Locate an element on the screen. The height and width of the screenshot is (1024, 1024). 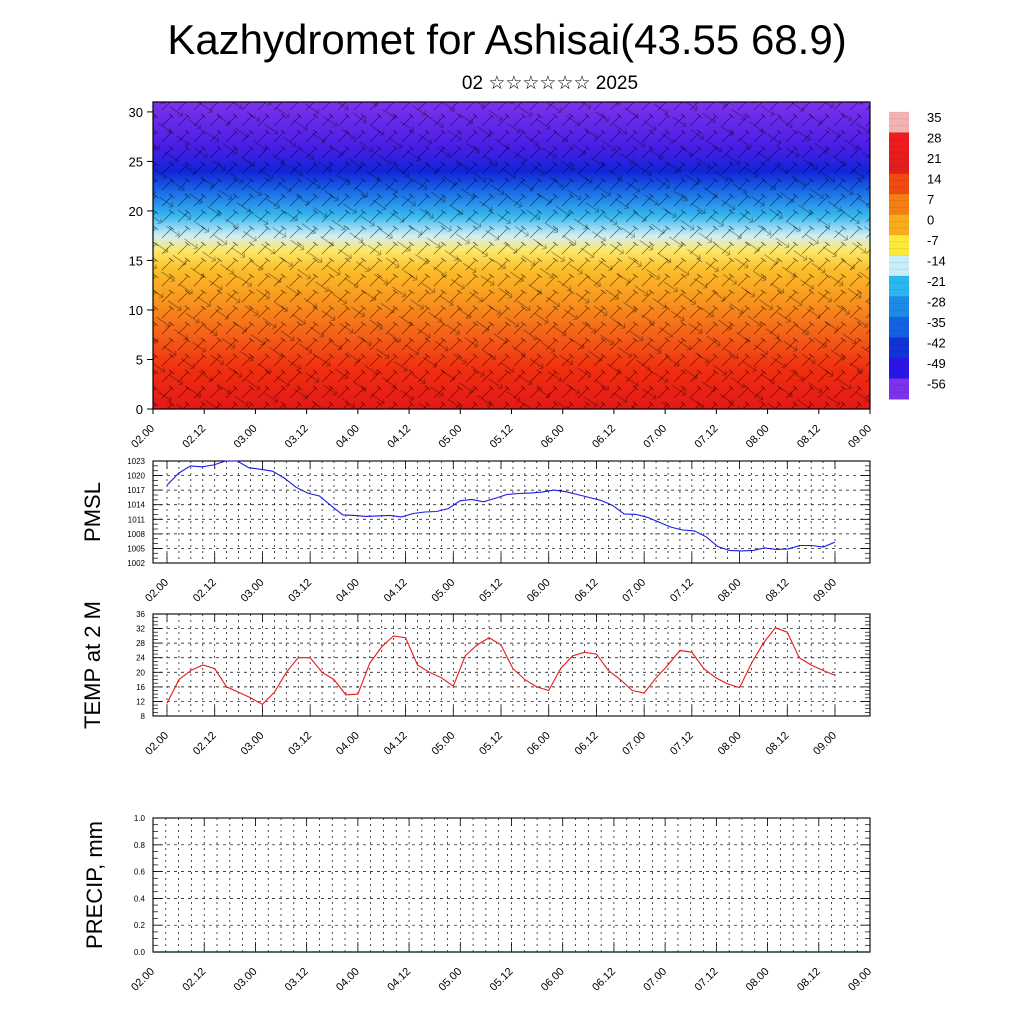
colorbar: 35 28 21 14 7 0 -7 -14 -21 -28 -35 -42 -49 -56 is located at coordinates (917, 255).